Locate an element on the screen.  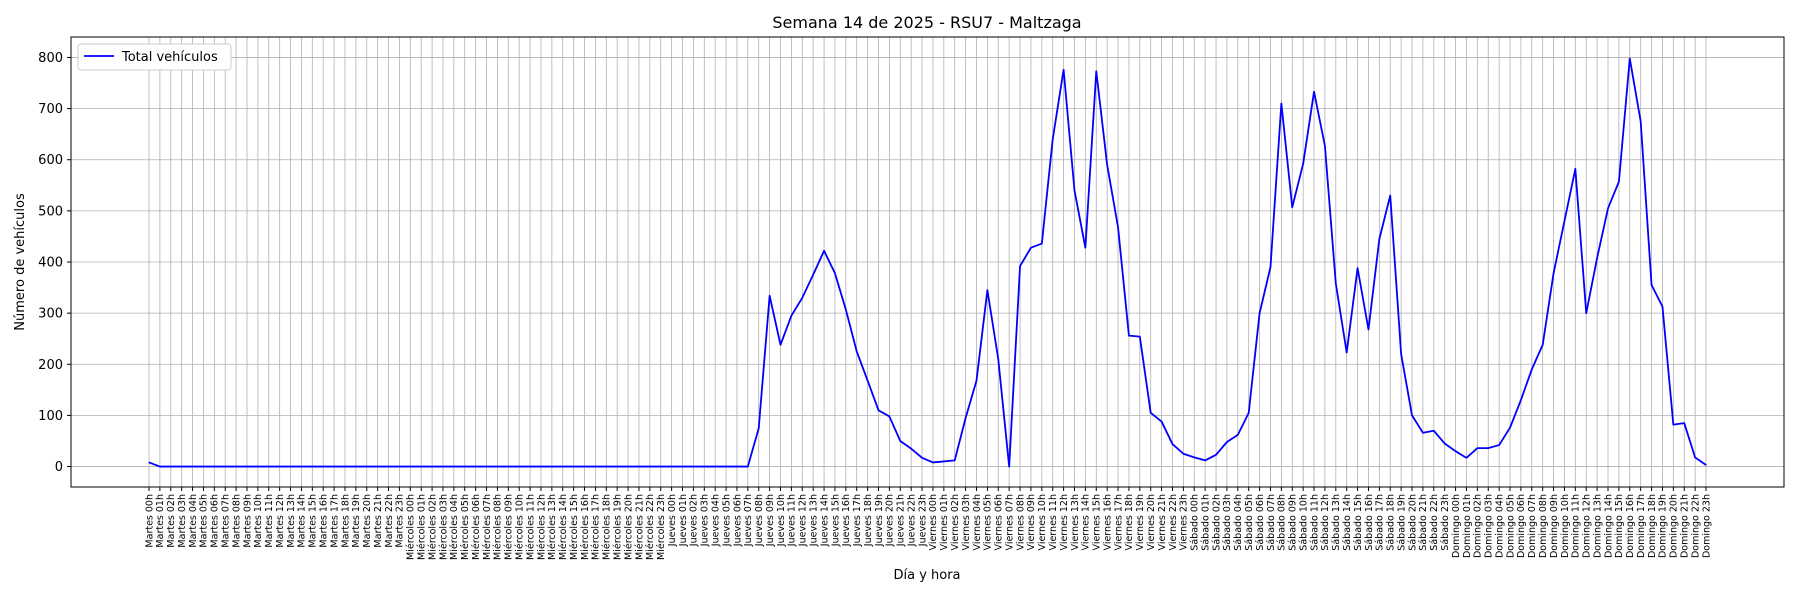
x-tick-label: Miércoles 00h is located at coordinates (411, 527).